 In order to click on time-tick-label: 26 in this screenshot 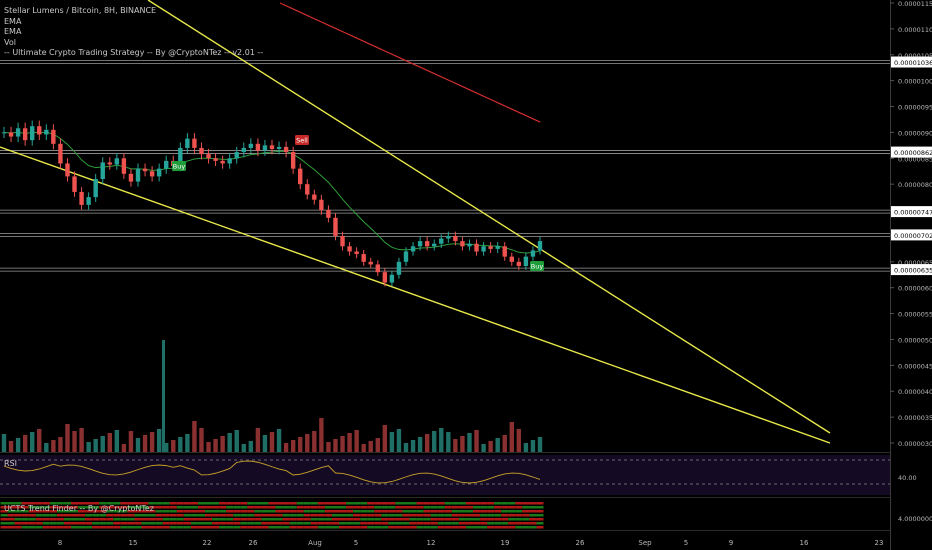, I will do `click(580, 543)`.